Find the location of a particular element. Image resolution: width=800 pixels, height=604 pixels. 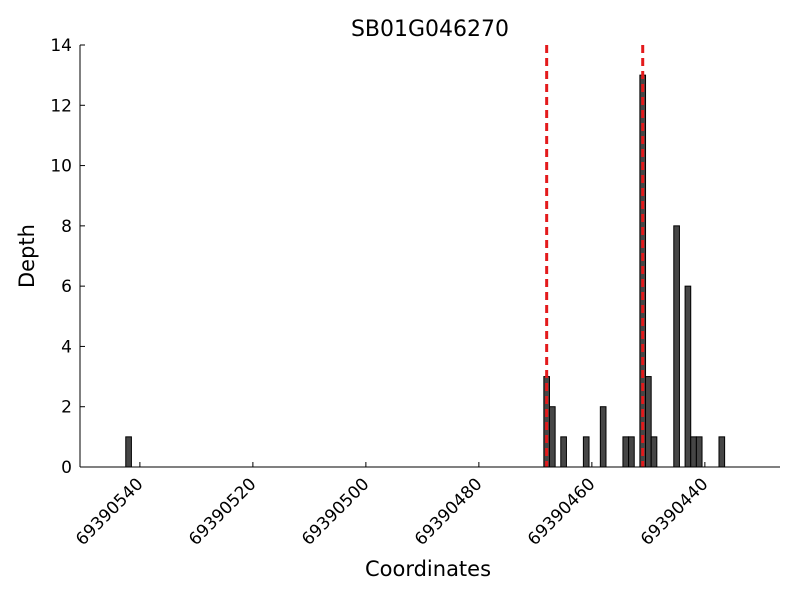

x-axis-label: Coordinates is located at coordinates (428, 569).